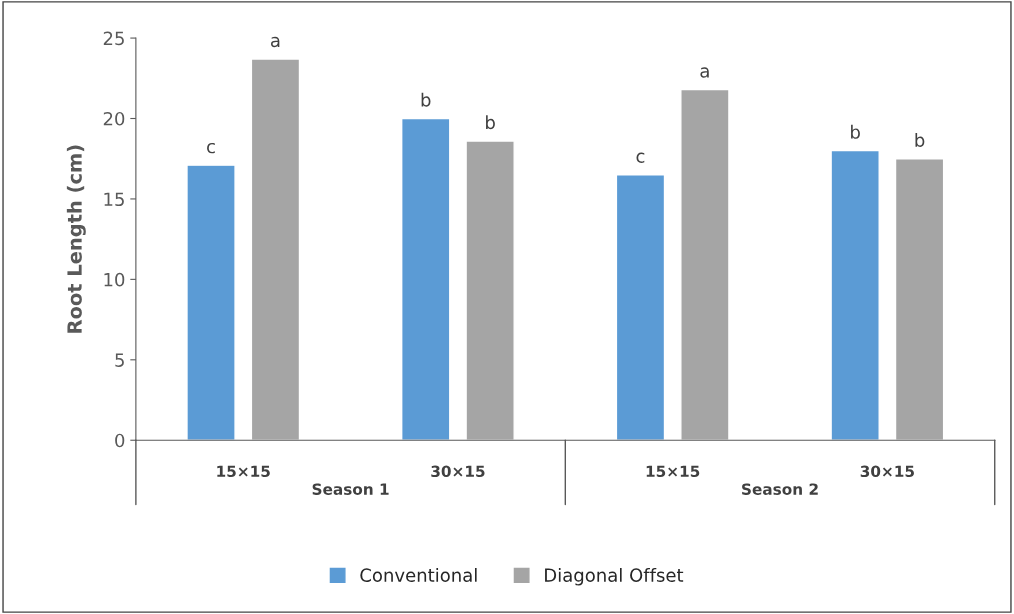 This screenshot has width=1014, height=614. Describe the element at coordinates (114, 279) in the screenshot. I see `y-tick-label: 10` at that location.